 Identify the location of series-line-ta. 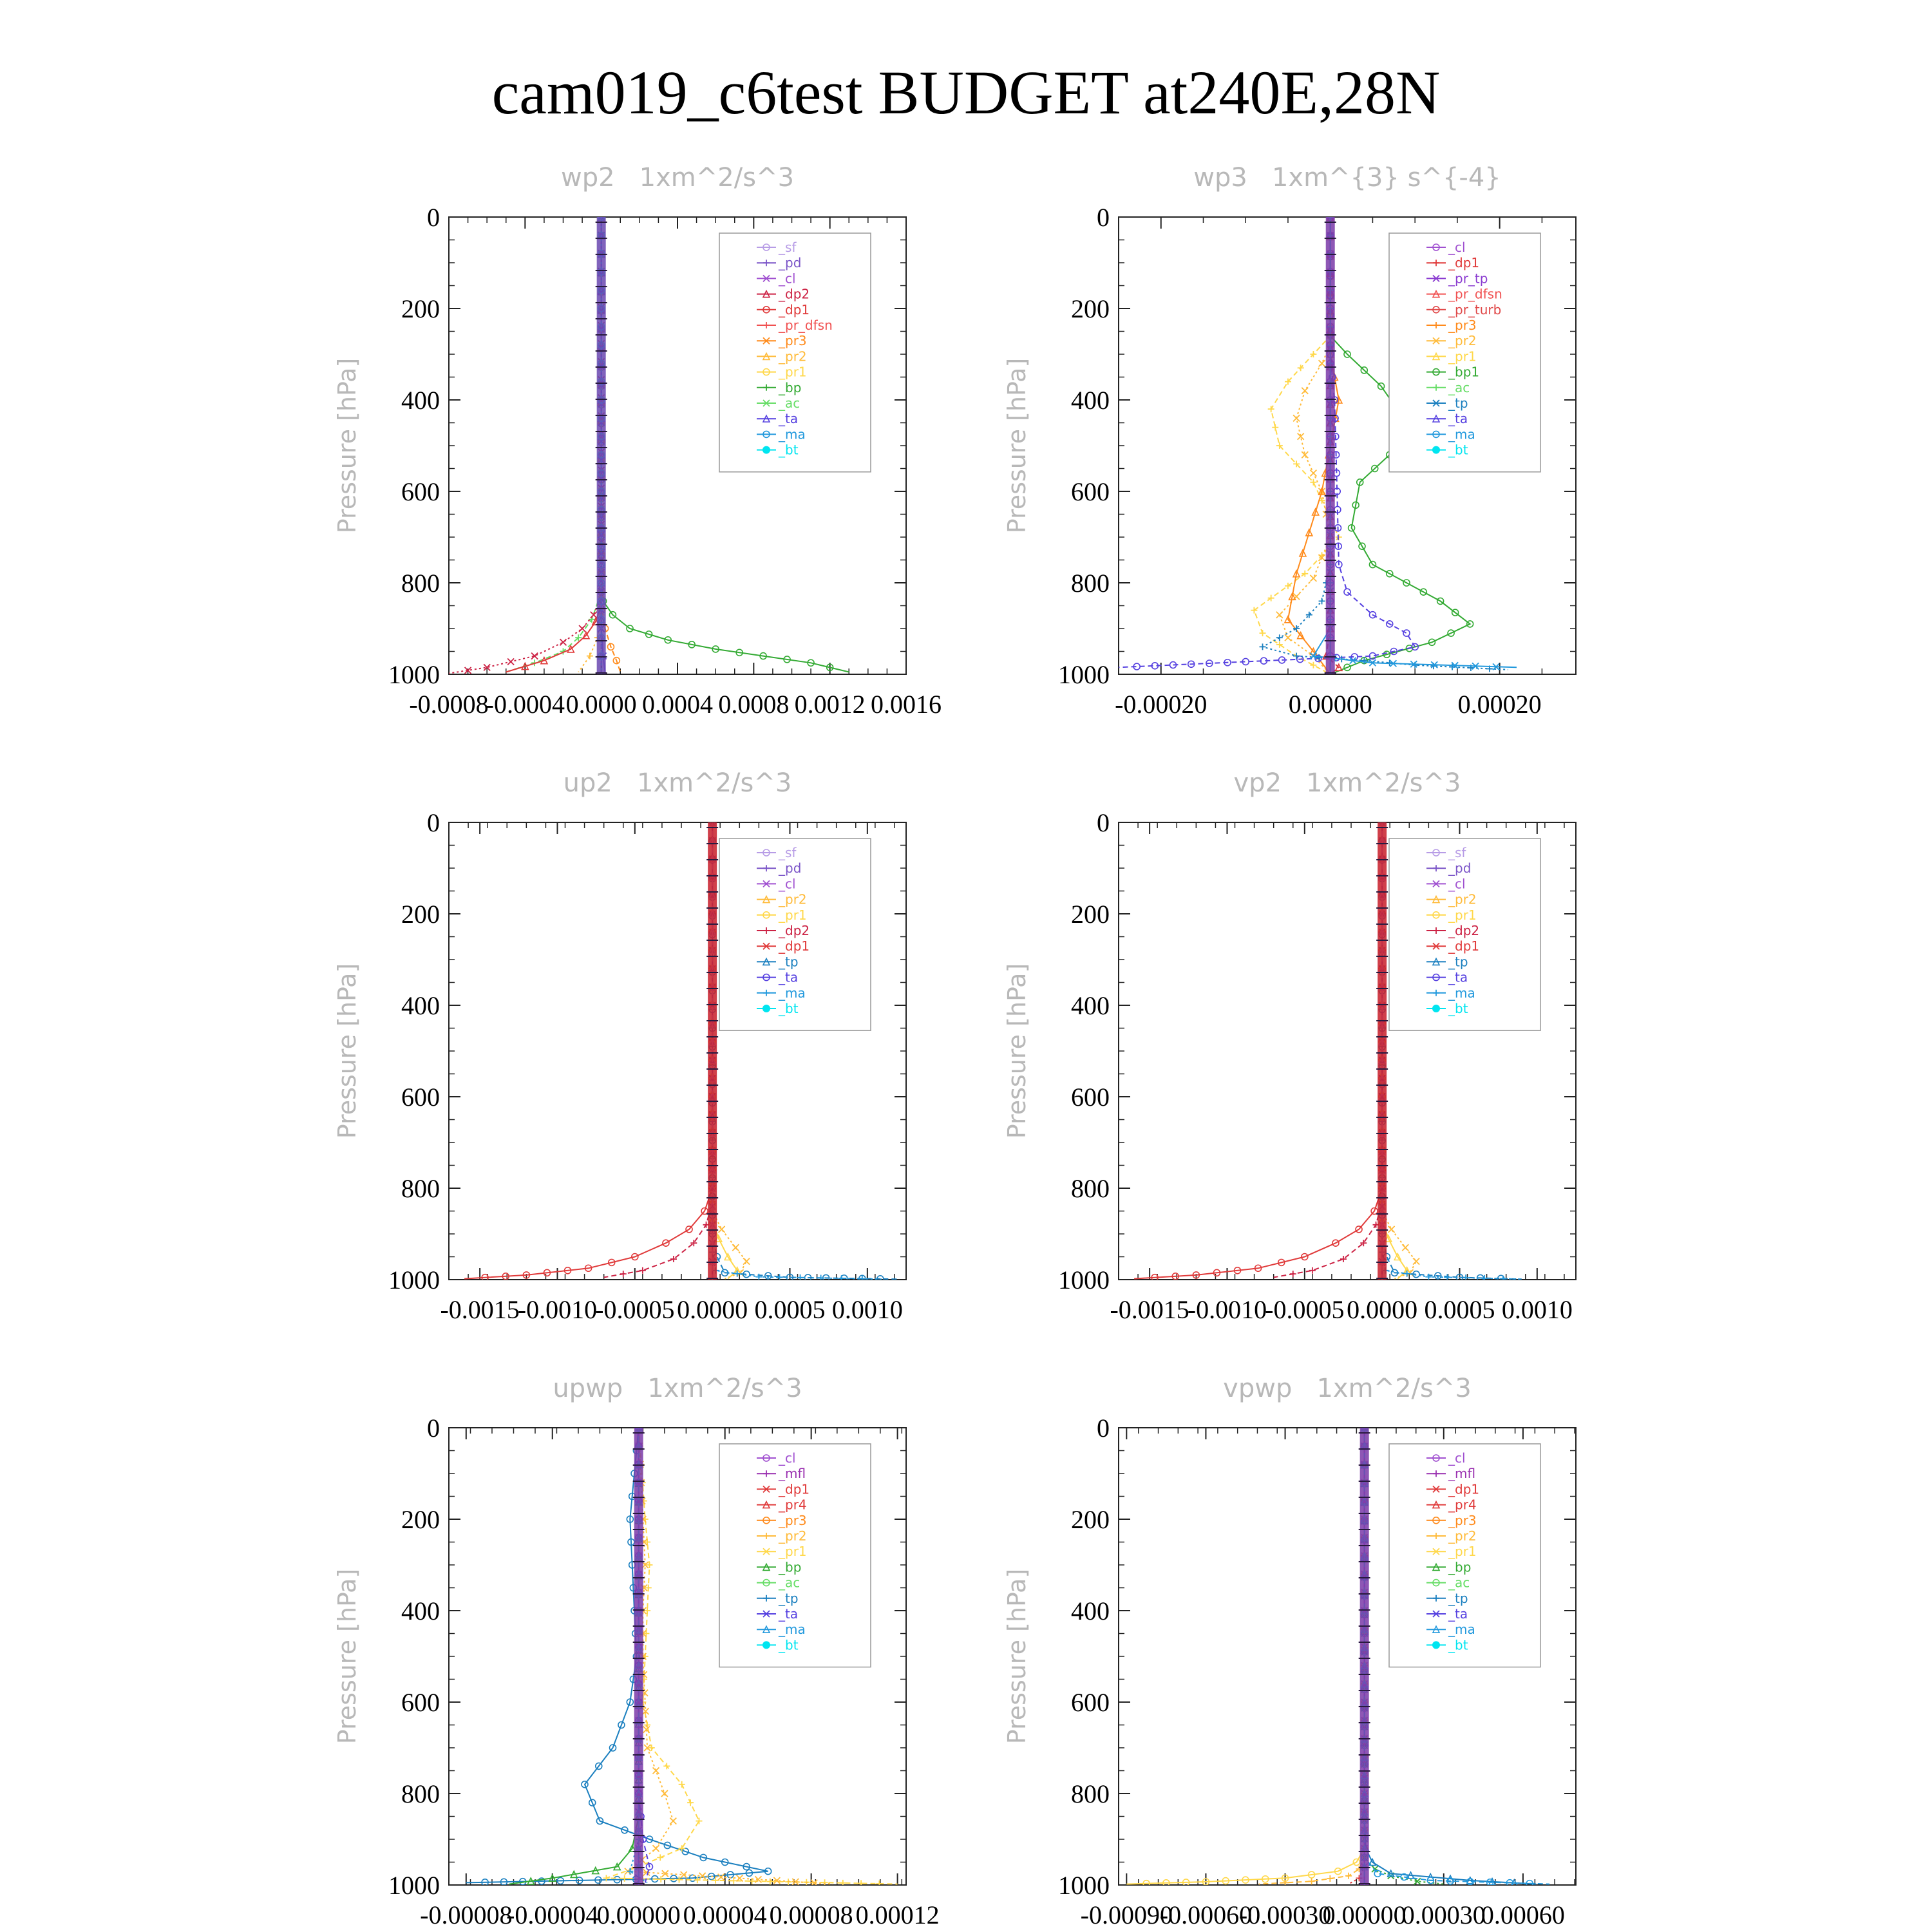
(1267, 443).